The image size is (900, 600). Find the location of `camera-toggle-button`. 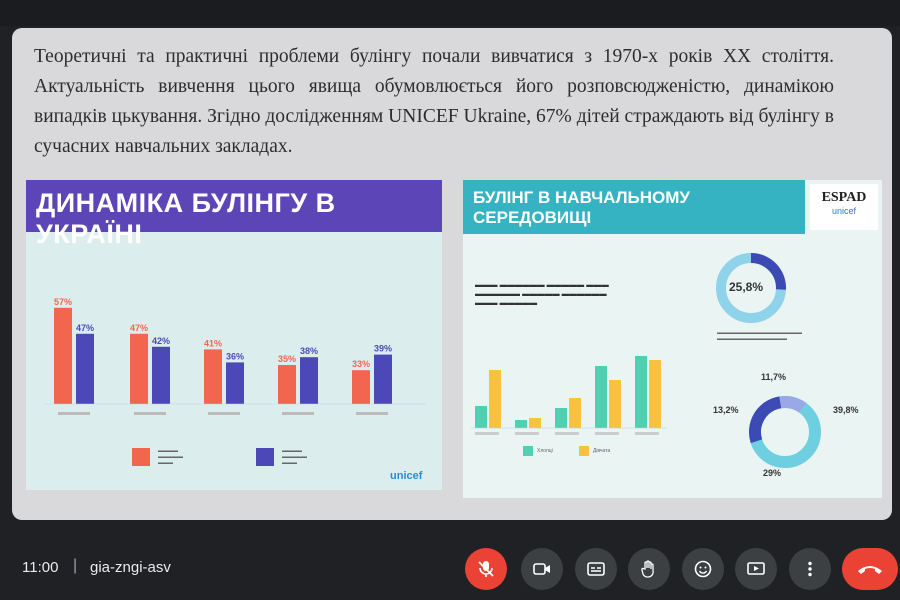

camera-toggle-button is located at coordinates (542, 569).